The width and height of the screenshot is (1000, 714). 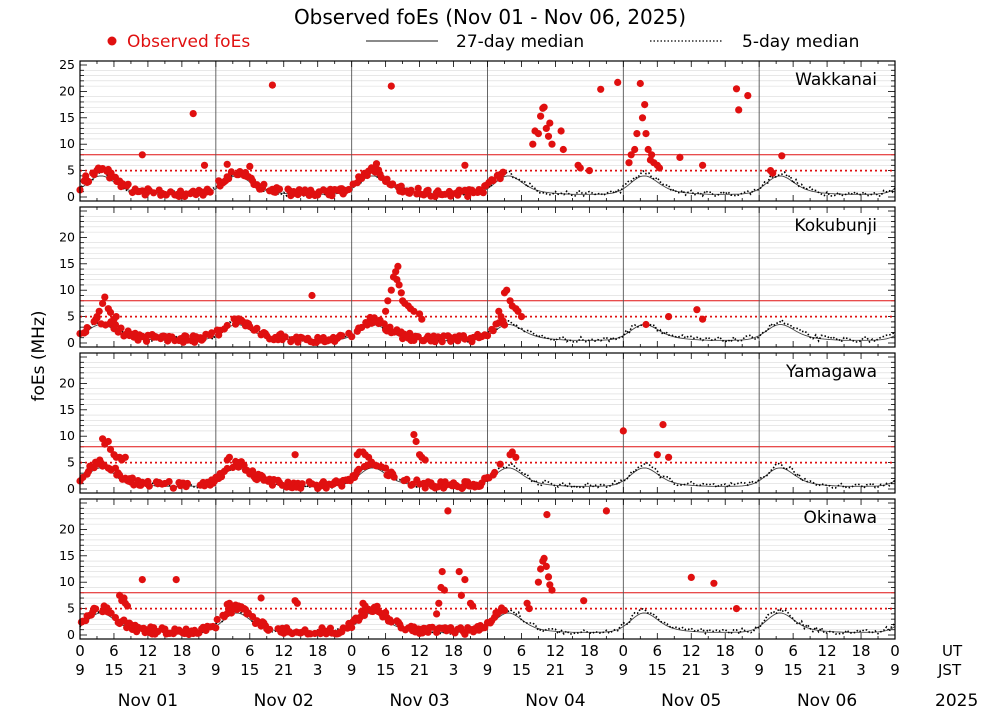 I want to click on day-label: Nov 02, so click(x=284, y=701).